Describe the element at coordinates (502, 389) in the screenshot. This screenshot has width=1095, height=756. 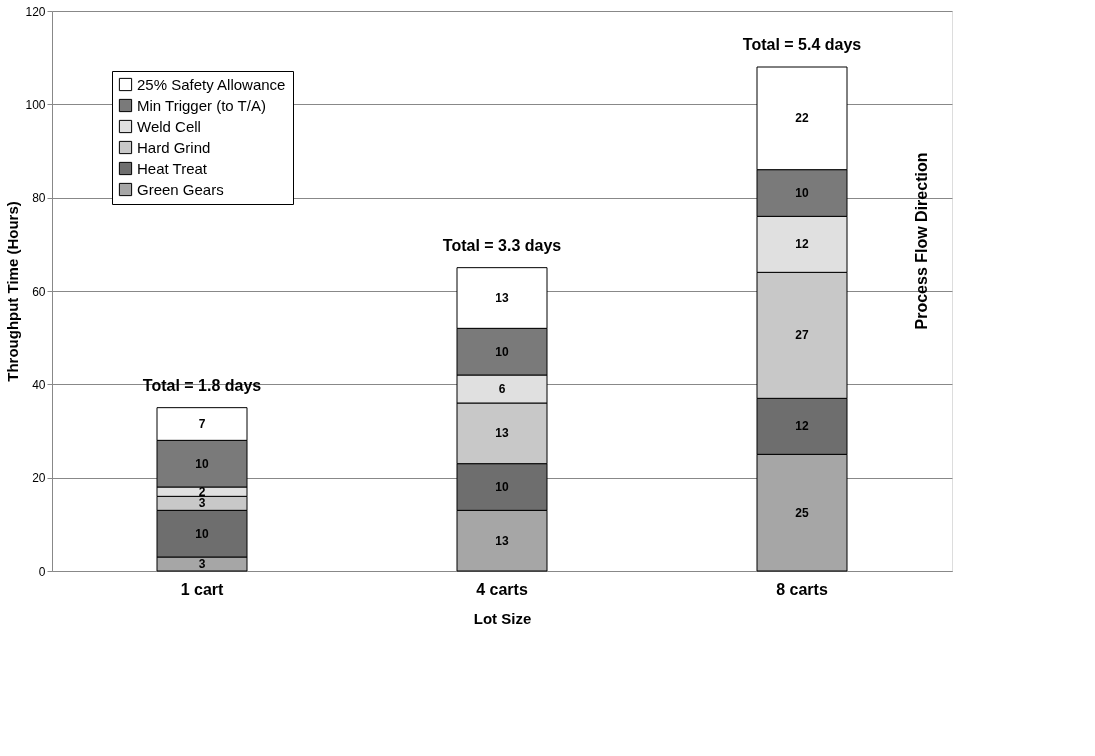
I see `data-label: 6` at that location.